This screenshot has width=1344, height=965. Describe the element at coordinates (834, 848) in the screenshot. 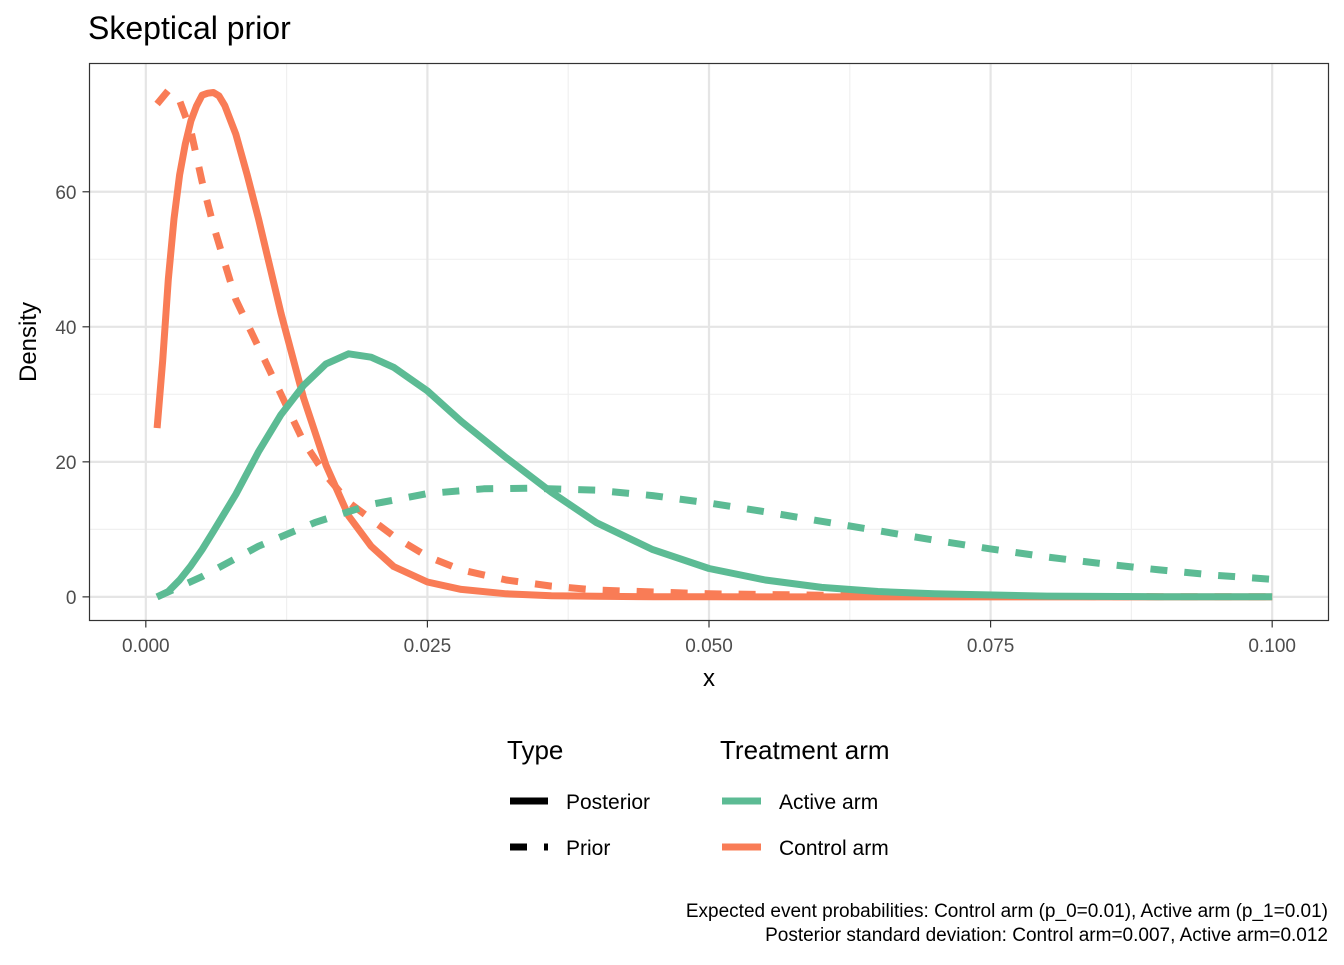

I see `legend-control-label: Control arm` at that location.